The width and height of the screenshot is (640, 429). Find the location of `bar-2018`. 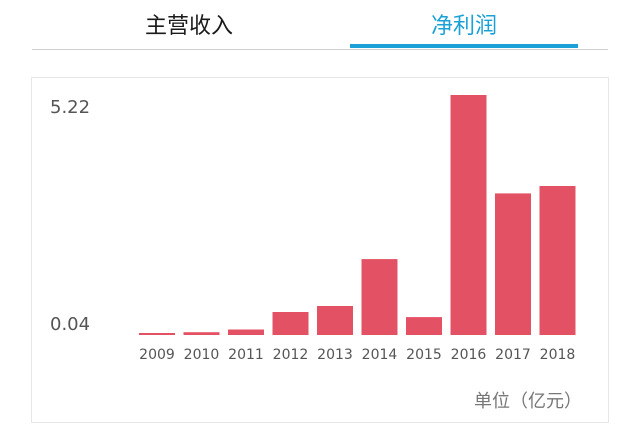

bar-2018 is located at coordinates (557, 260).